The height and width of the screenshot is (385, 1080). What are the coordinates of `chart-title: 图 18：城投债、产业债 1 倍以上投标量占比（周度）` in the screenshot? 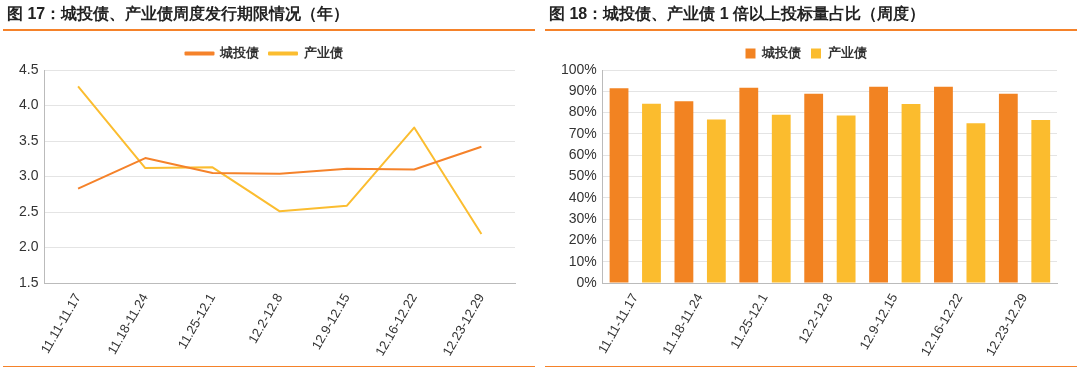 It's located at (811, 16).